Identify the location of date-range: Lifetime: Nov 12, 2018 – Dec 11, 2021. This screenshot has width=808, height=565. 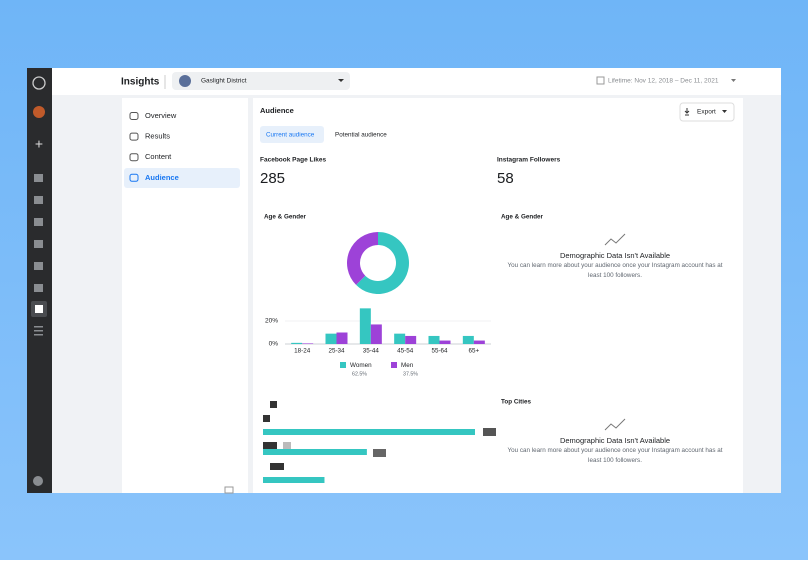
(663, 81).